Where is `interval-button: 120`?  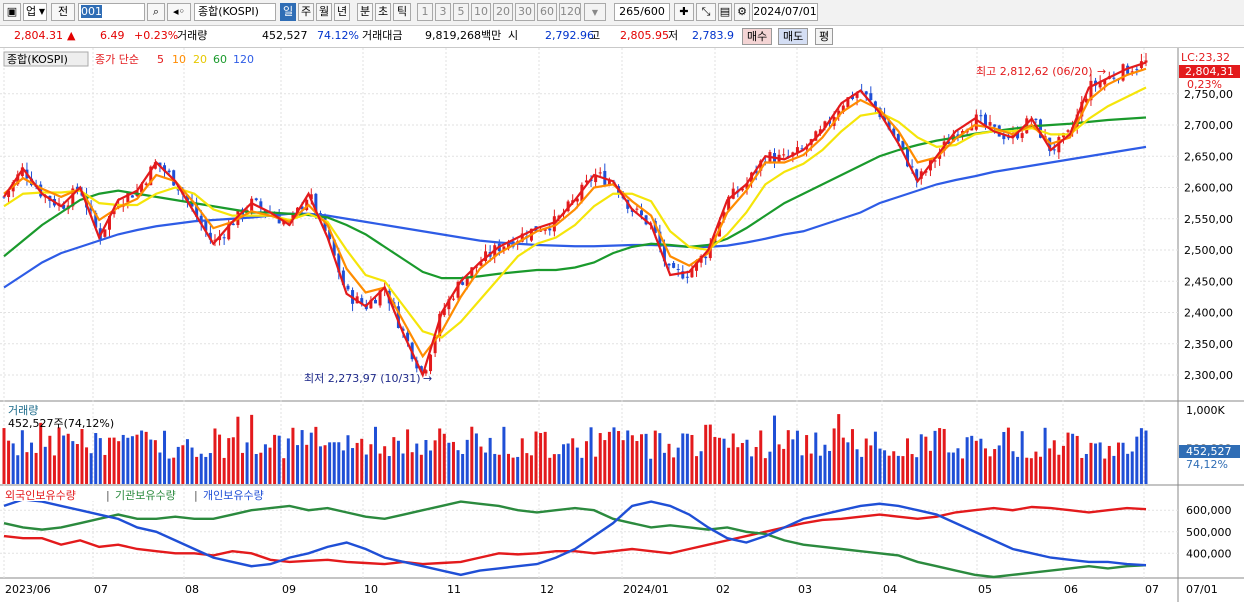
interval-button: 120 is located at coordinates (570, 12).